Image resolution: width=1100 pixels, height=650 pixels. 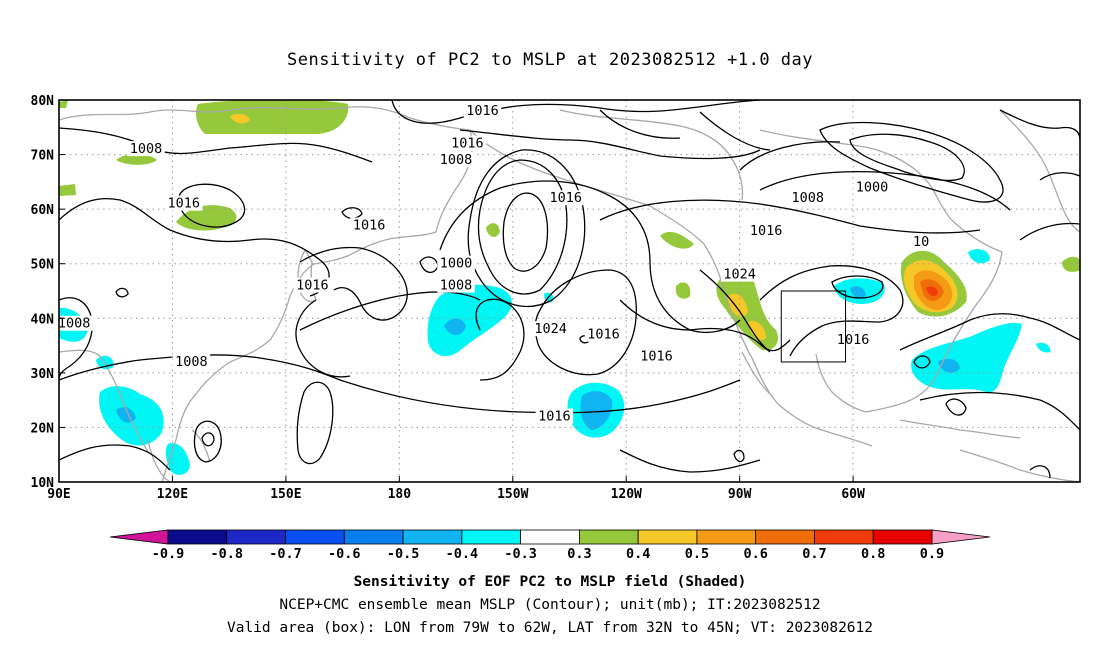 I want to click on lat-label: 80N, so click(x=43, y=101).